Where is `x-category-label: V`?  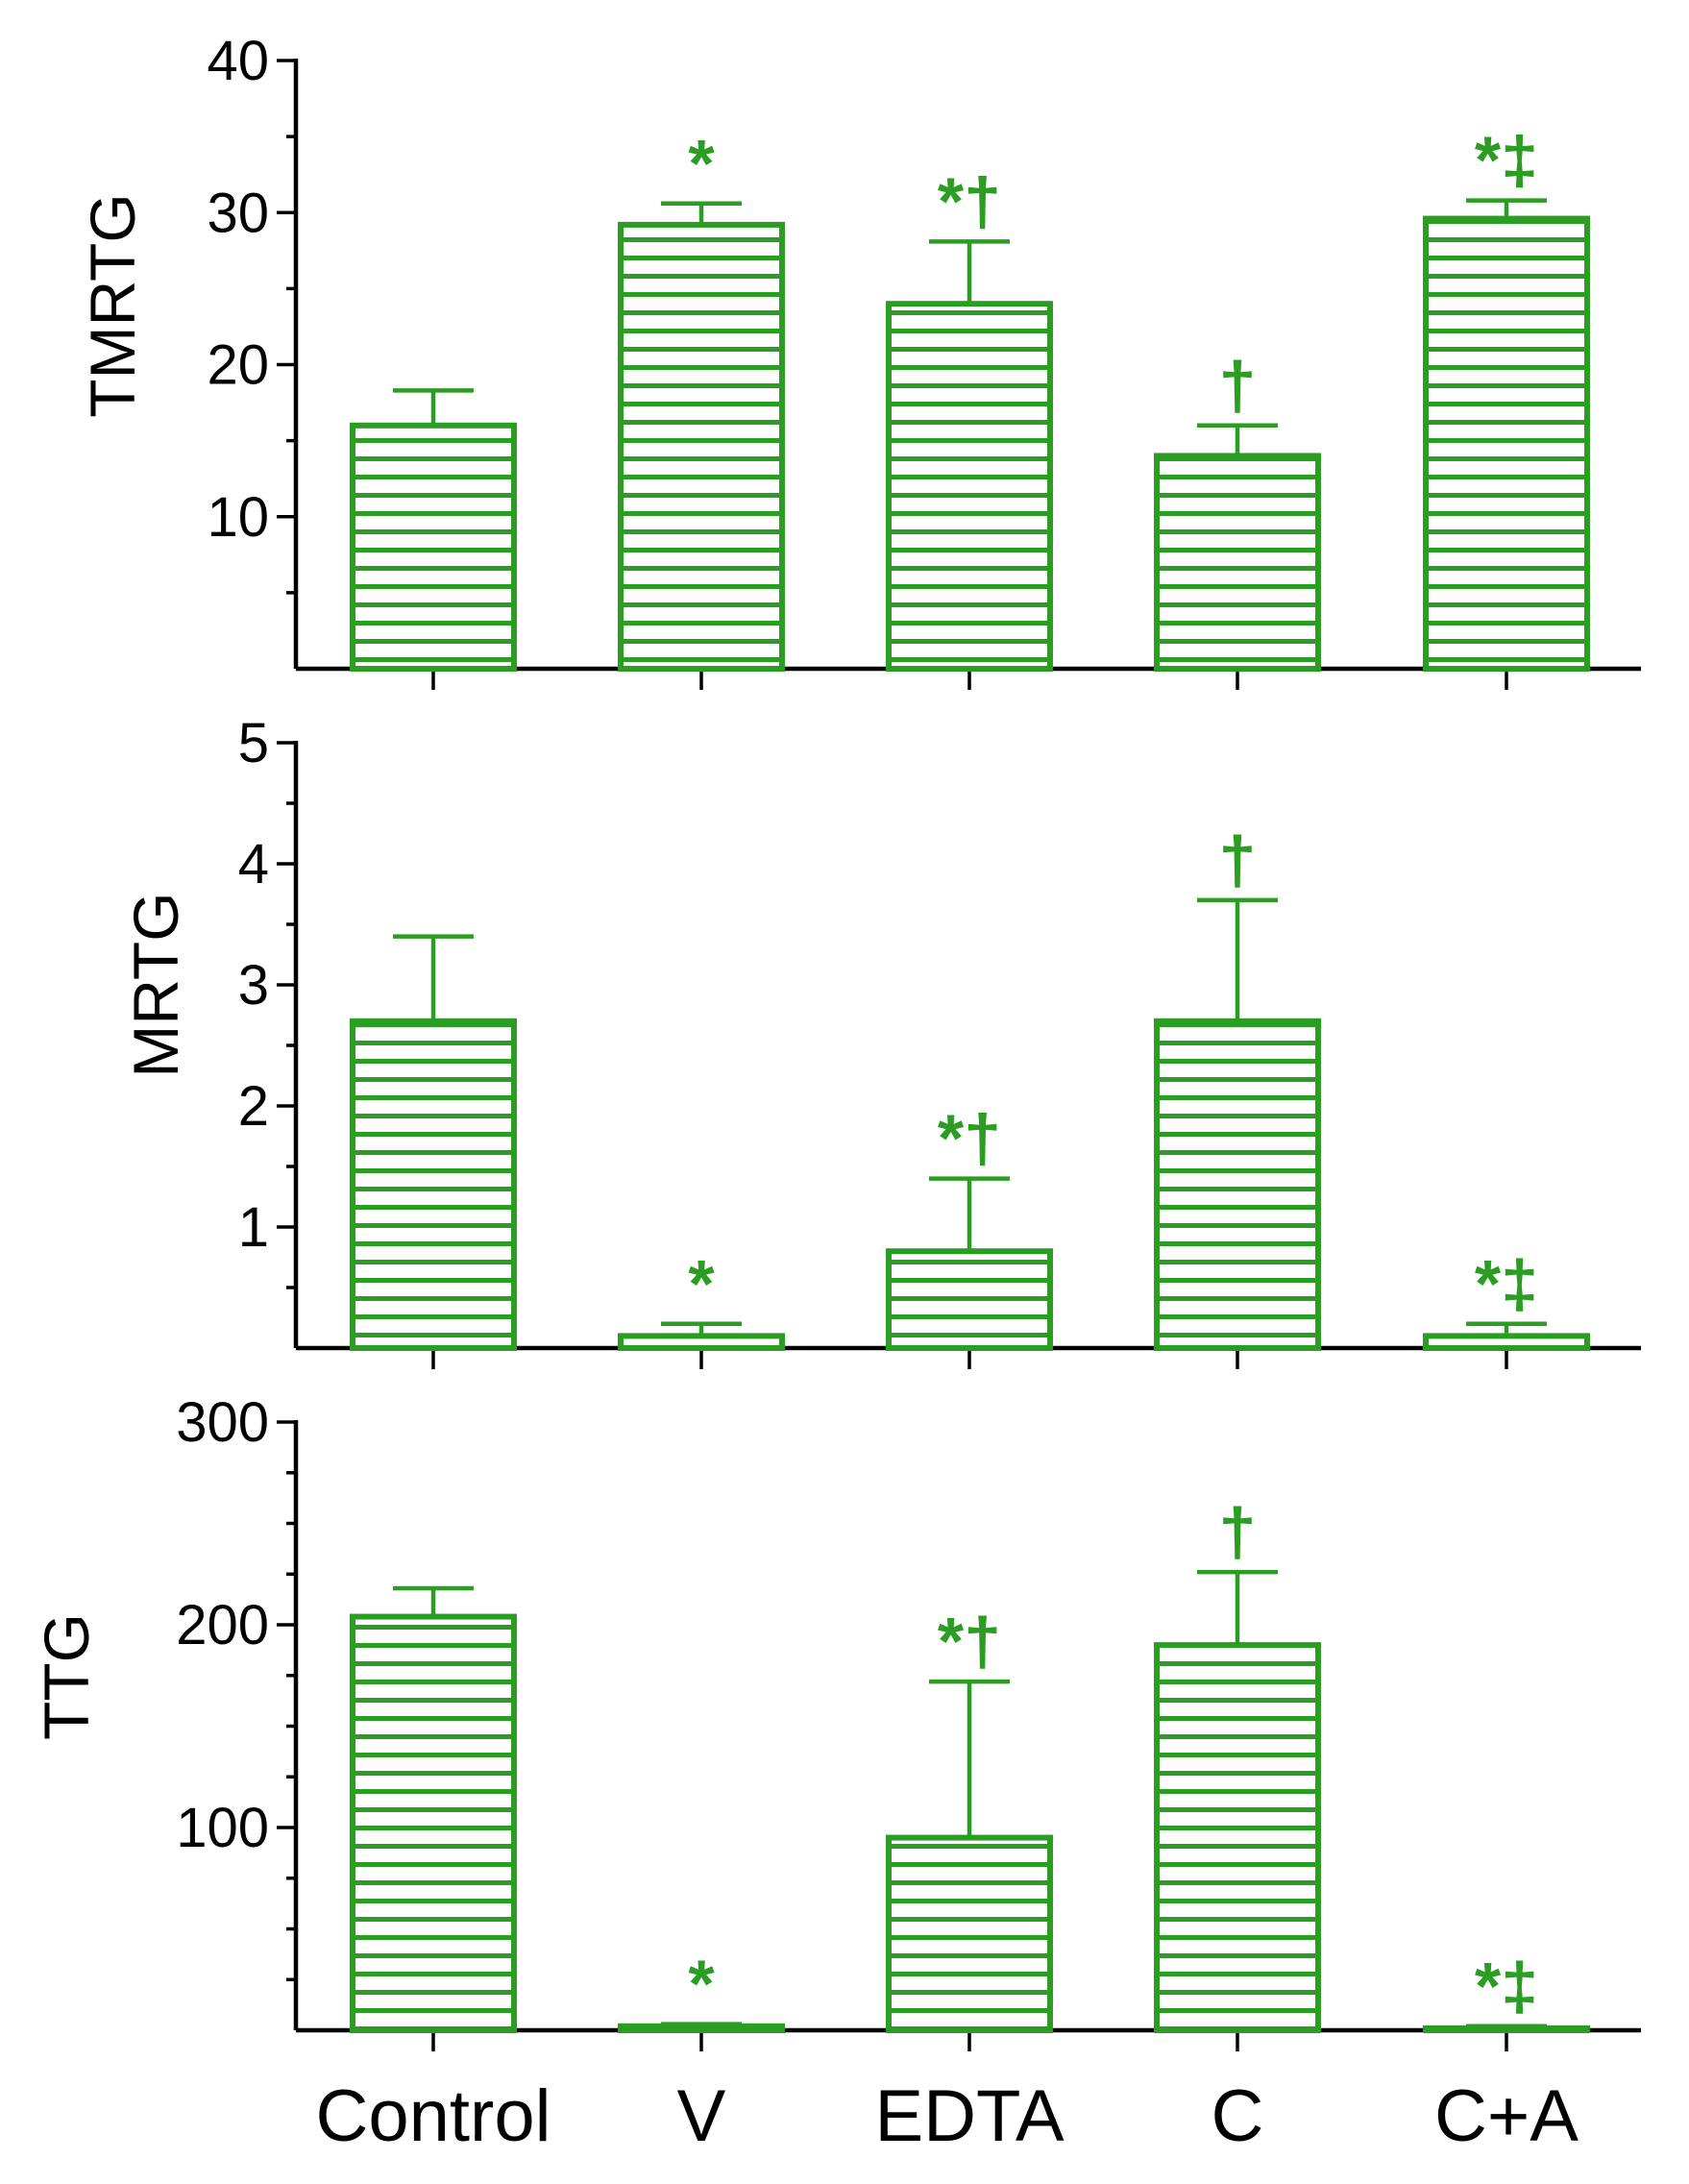
x-category-label: V is located at coordinates (702, 2116).